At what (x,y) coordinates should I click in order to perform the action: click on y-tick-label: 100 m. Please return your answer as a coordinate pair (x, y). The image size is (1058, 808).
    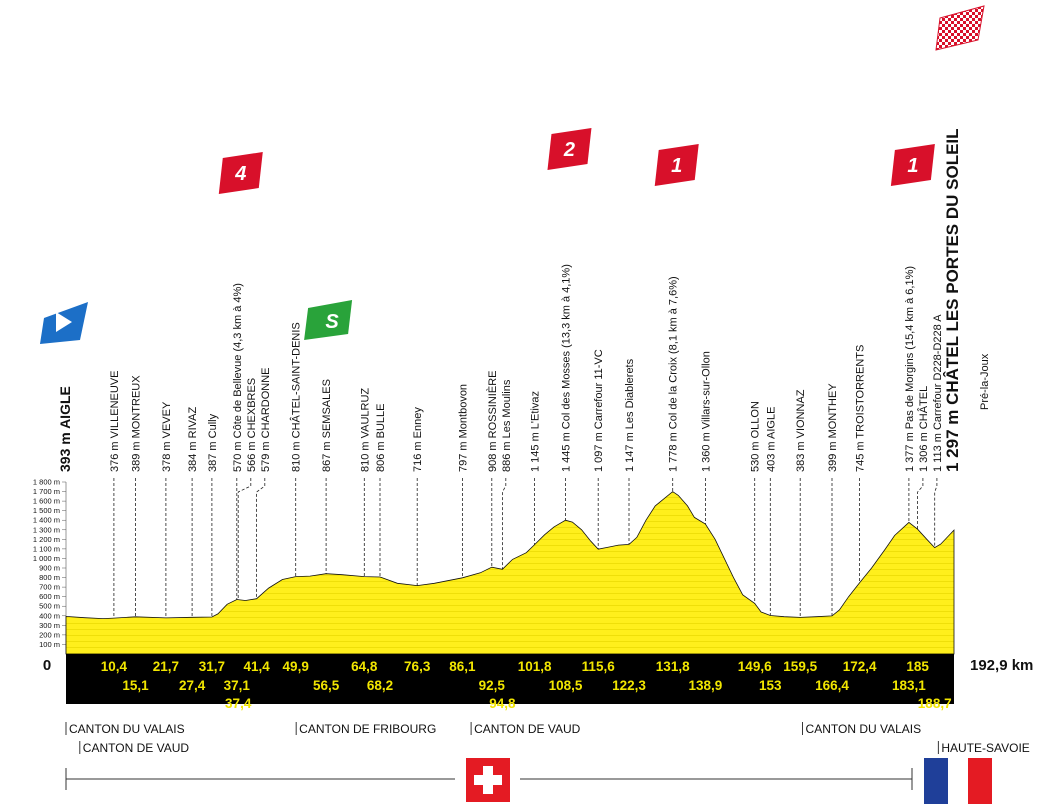
    Looking at the image, I should click on (49, 644).